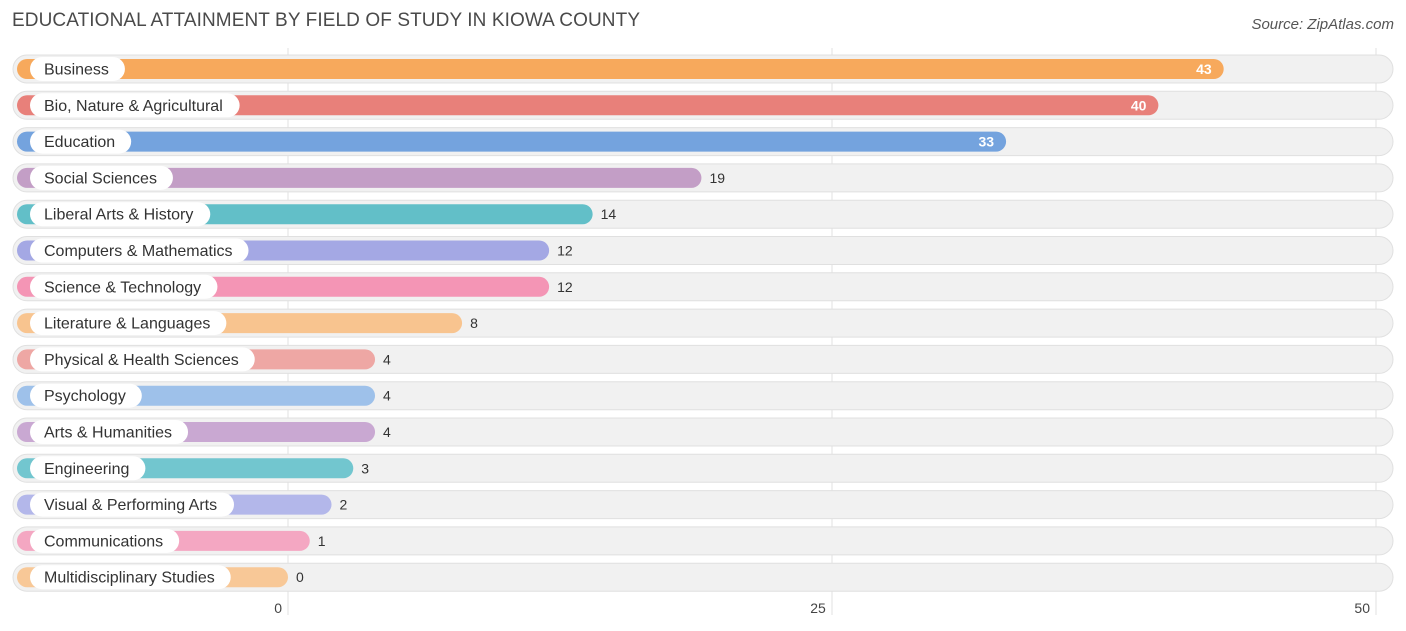  Describe the element at coordinates (1139, 105) in the screenshot. I see `value-label: 40` at that location.